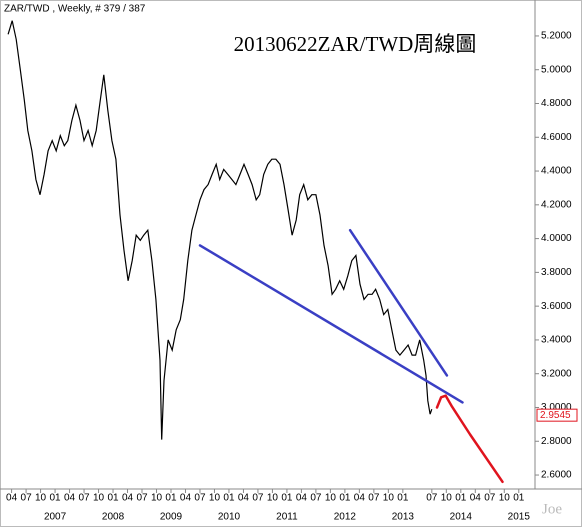  Describe the element at coordinates (556, 441) in the screenshot. I see `y-tick-label: 2.8000` at that location.